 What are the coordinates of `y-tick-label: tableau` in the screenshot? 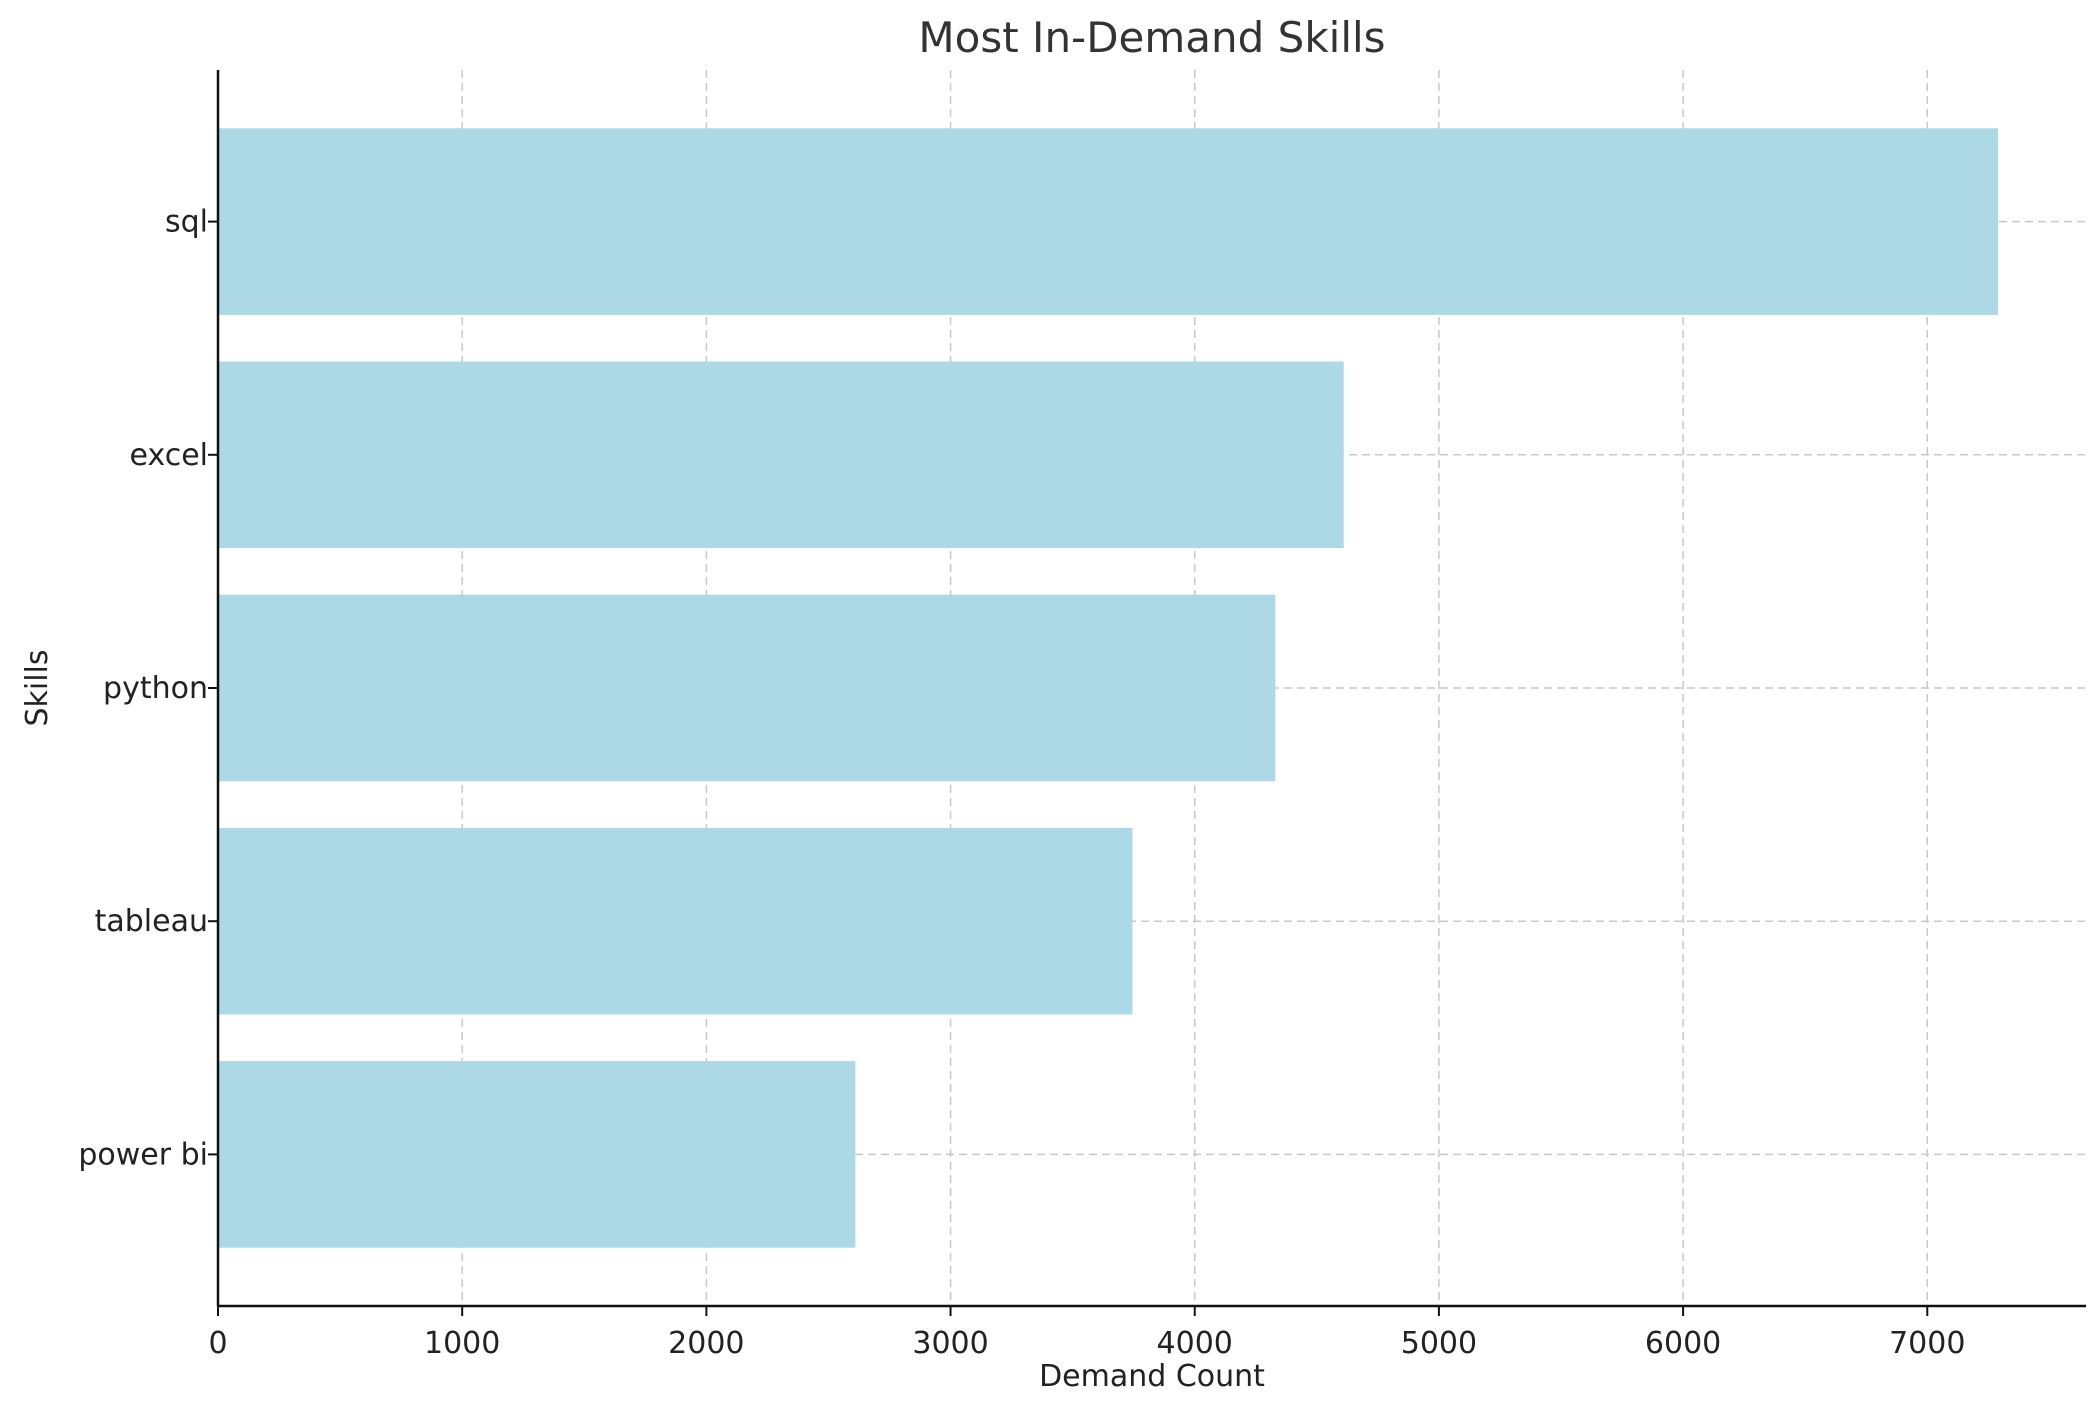 It's located at (151, 921).